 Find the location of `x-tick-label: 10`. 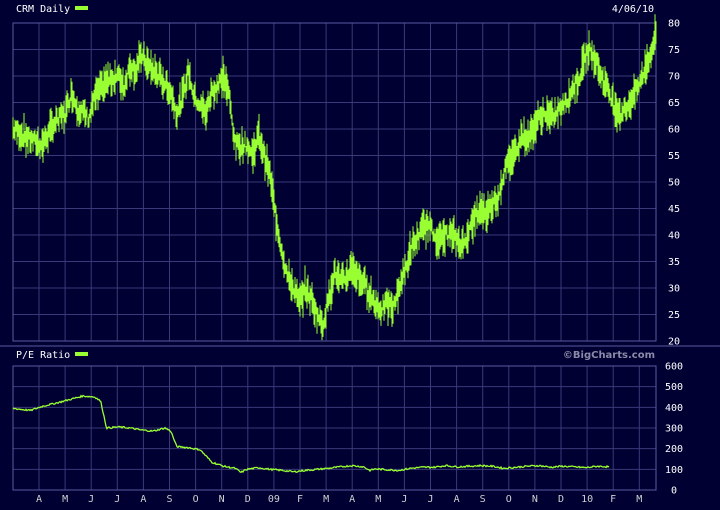

x-tick-label: 10 is located at coordinates (587, 499).